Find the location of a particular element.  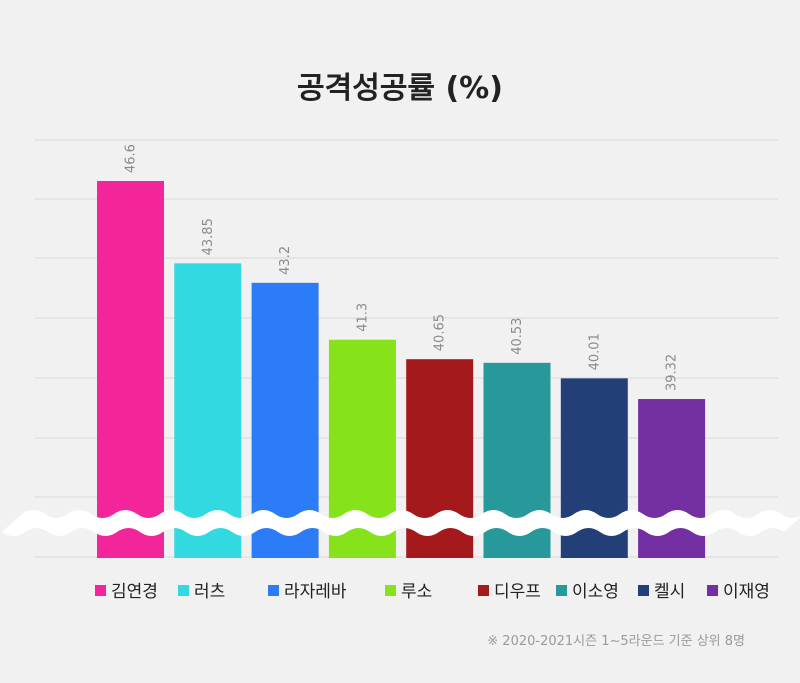

value-label-1: 46.6 is located at coordinates (131, 158).